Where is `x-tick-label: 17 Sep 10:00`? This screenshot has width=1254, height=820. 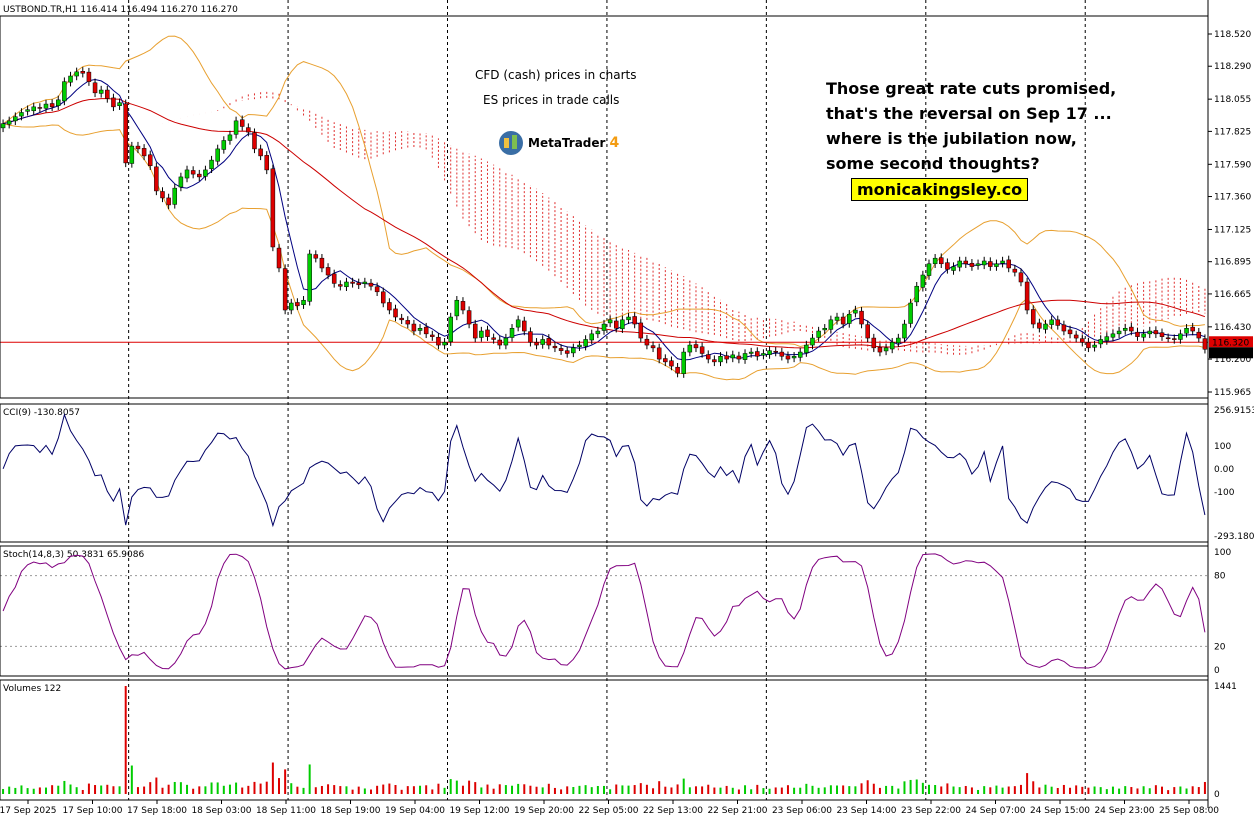
x-tick-label: 17 Sep 10:00 is located at coordinates (92, 811).